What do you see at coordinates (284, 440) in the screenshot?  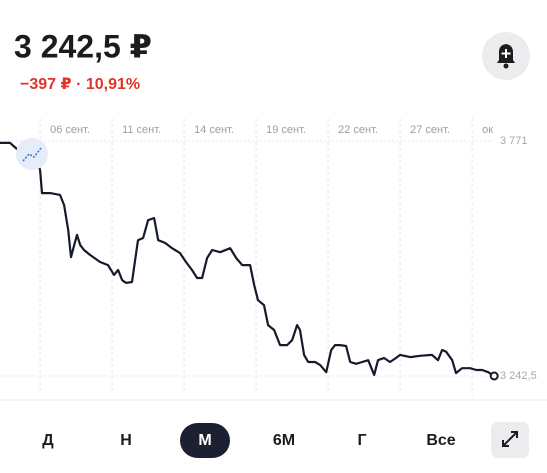 I see `period-option: 6М` at bounding box center [284, 440].